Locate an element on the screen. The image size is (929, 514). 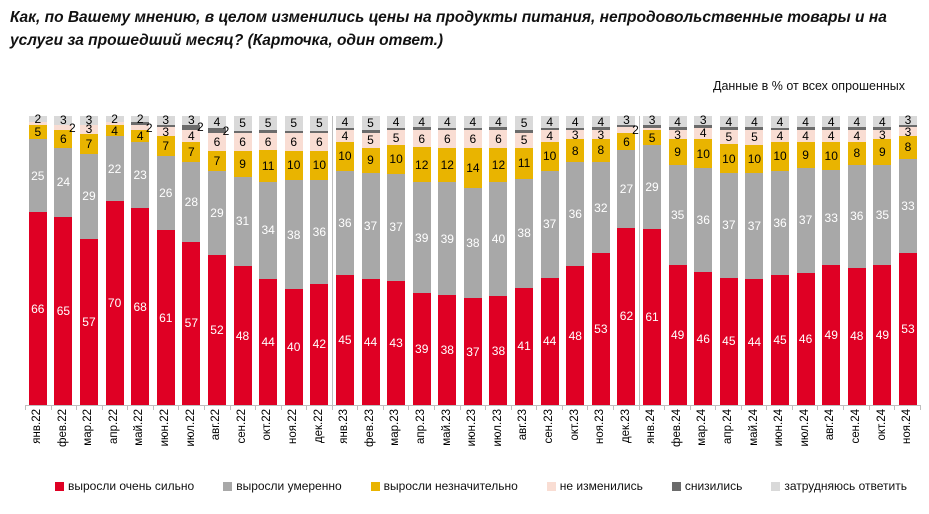
bar-value-label: 45 is located at coordinates (780, 339).